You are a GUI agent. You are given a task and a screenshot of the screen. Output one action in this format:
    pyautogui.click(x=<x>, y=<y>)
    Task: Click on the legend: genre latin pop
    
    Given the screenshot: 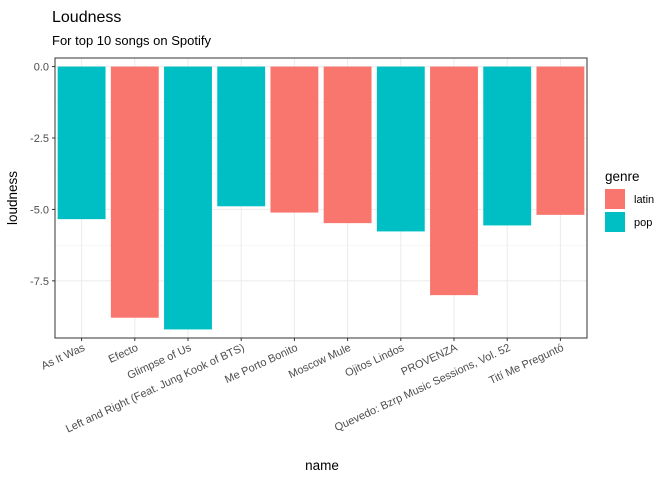 What is the action you would take?
    pyautogui.click(x=629, y=200)
    